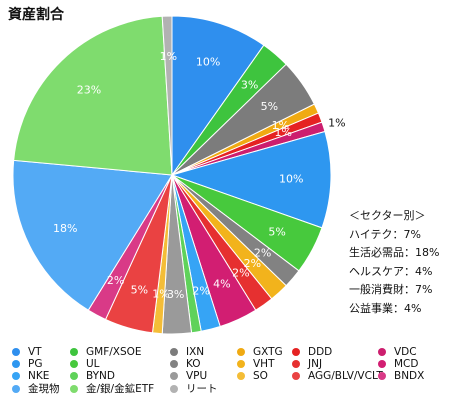  Describe the element at coordinates (114, 352) in the screenshot. I see `legend-label: GMF/XSOE` at that location.